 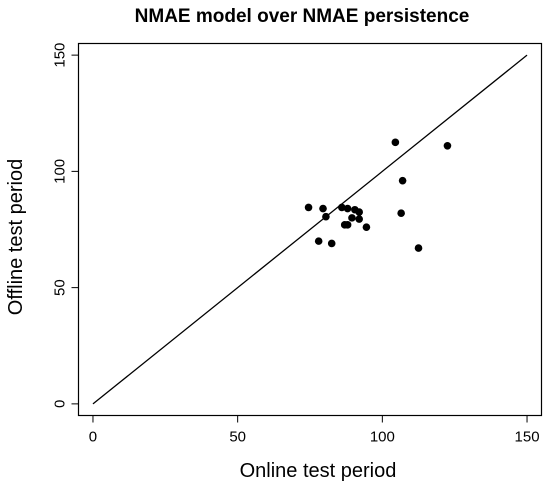 What do you see at coordinates (93, 437) in the screenshot?
I see `x-tick-label: 0` at bounding box center [93, 437].